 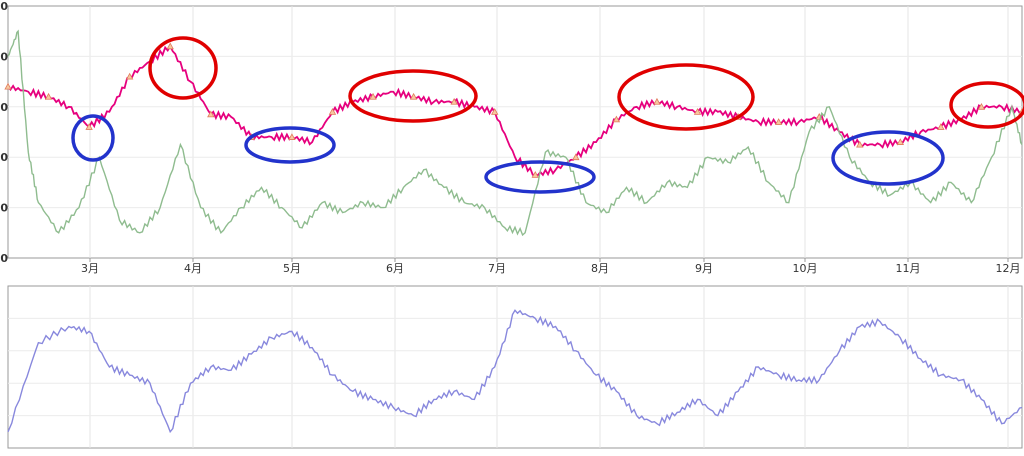 What do you see at coordinates (908, 268) in the screenshot?
I see `x-tick-label: 11月` at bounding box center [908, 268].